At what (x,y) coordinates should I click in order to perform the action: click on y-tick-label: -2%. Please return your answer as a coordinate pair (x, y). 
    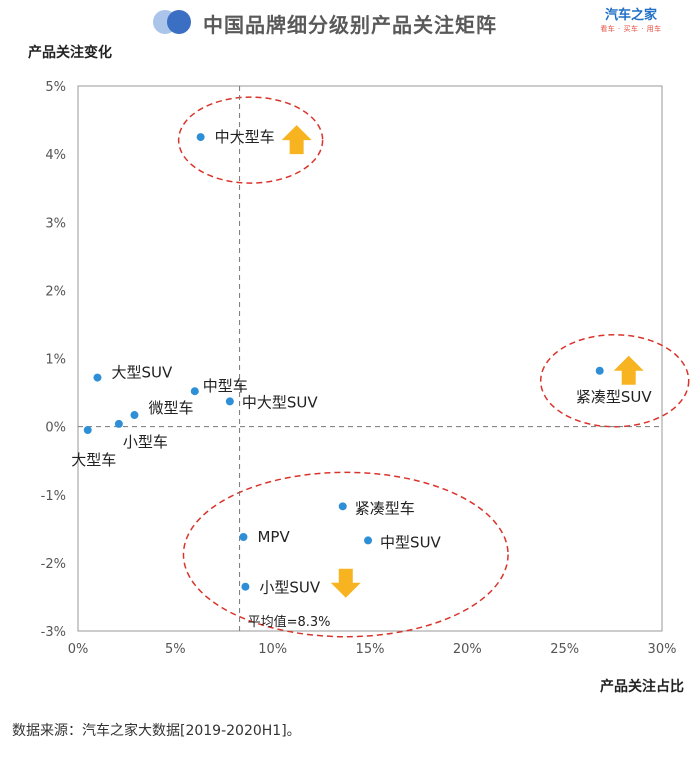
    Looking at the image, I should click on (53, 564).